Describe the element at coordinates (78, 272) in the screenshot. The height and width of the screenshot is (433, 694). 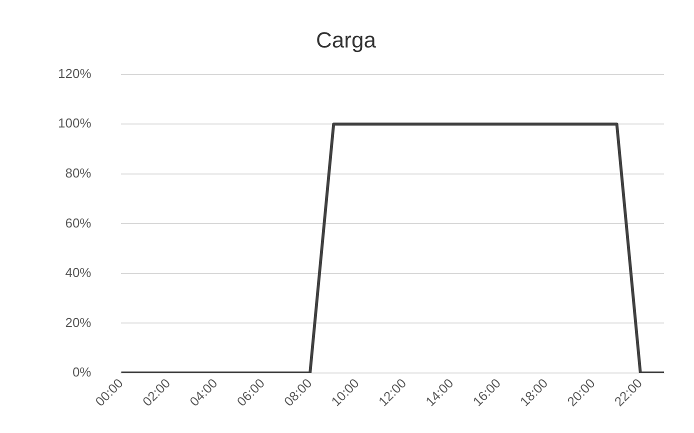
I see `y-tick-label: 40%` at that location.